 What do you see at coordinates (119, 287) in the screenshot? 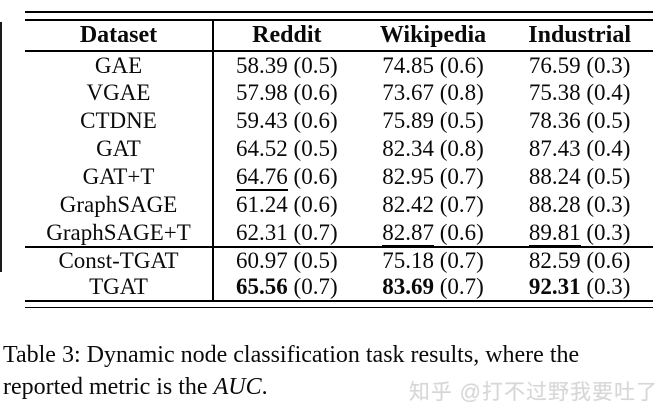
I see `dataset-cell: TGAT` at bounding box center [119, 287].